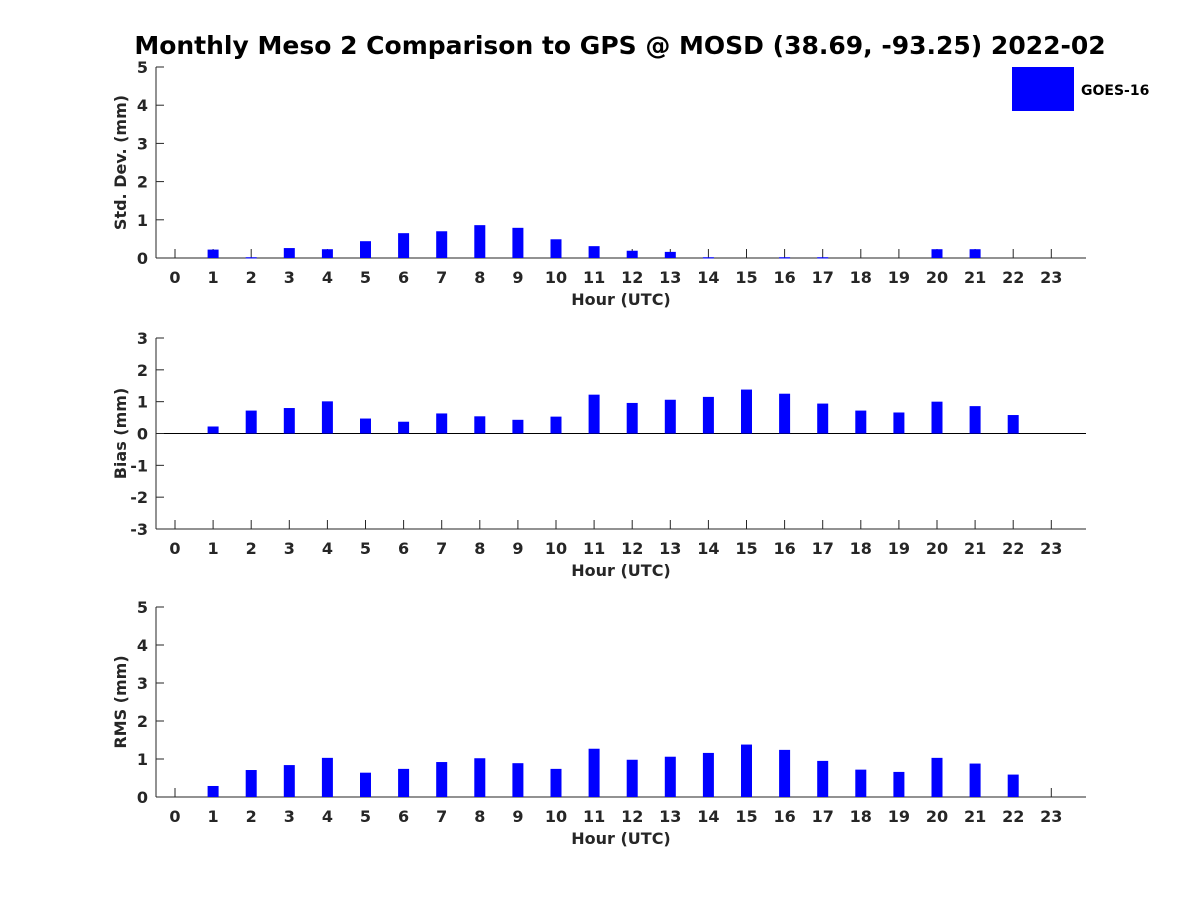  What do you see at coordinates (142, 338) in the screenshot?
I see `bias-ytick-label: 3` at bounding box center [142, 338].